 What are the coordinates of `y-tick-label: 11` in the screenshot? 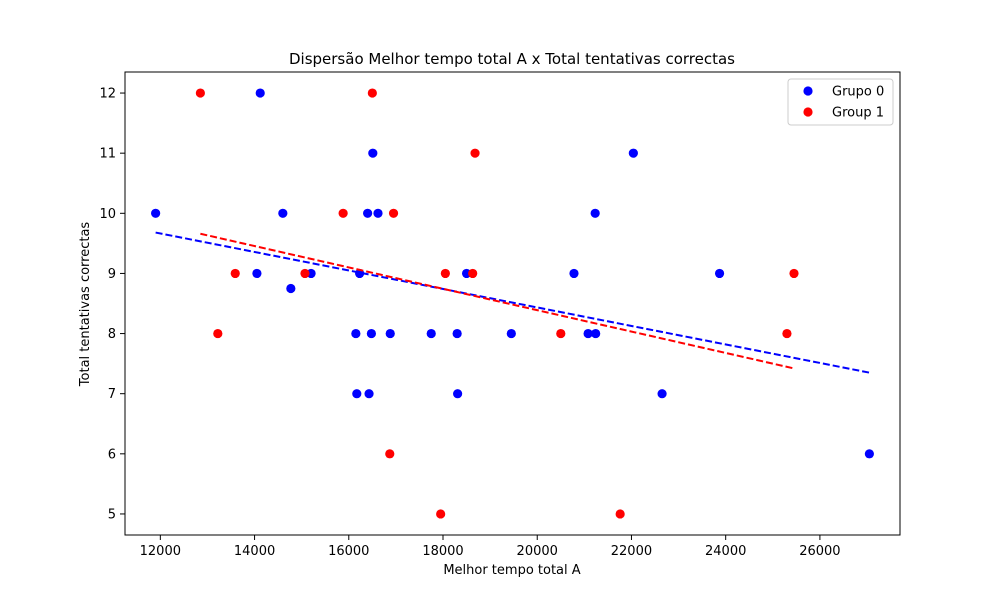 It's located at (107, 154).